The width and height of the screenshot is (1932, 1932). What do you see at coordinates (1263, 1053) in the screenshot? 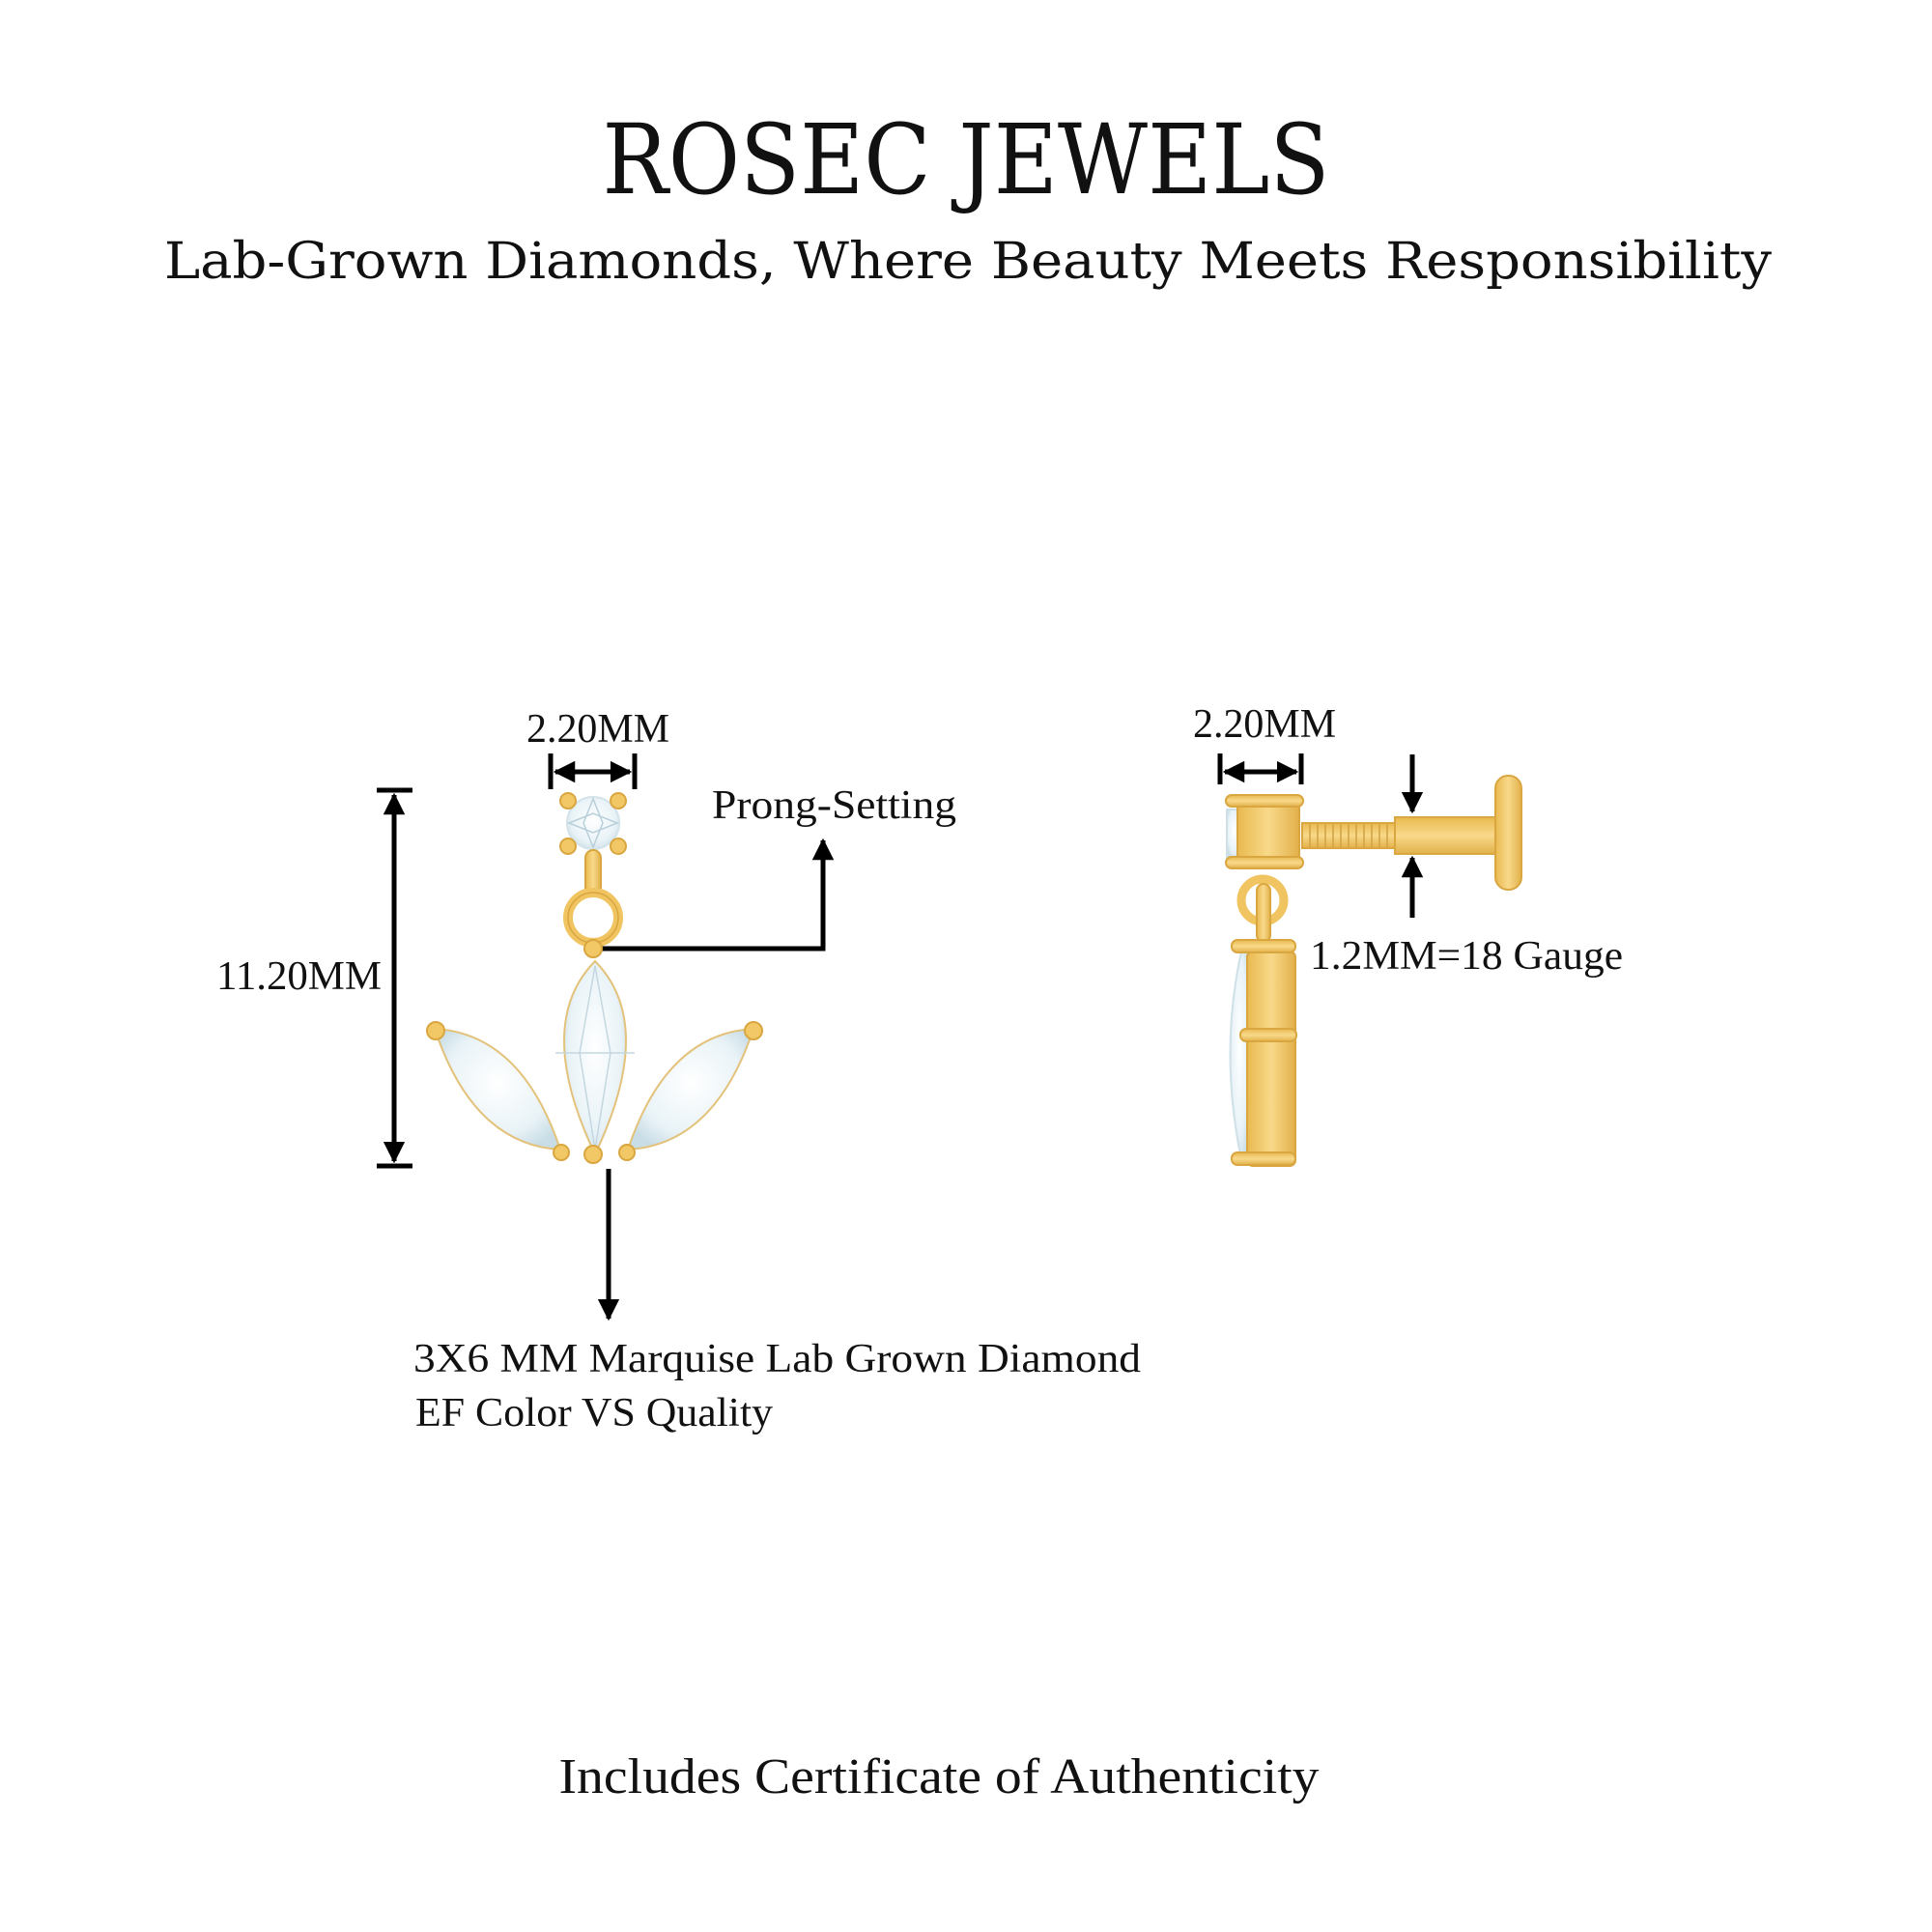
I see `side-marquise` at bounding box center [1263, 1053].